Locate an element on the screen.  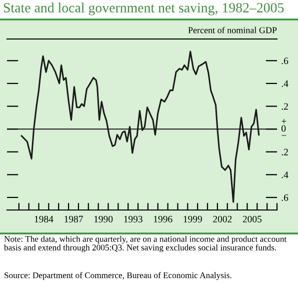
y-tick-label: + 0 − is located at coordinates (284, 127).